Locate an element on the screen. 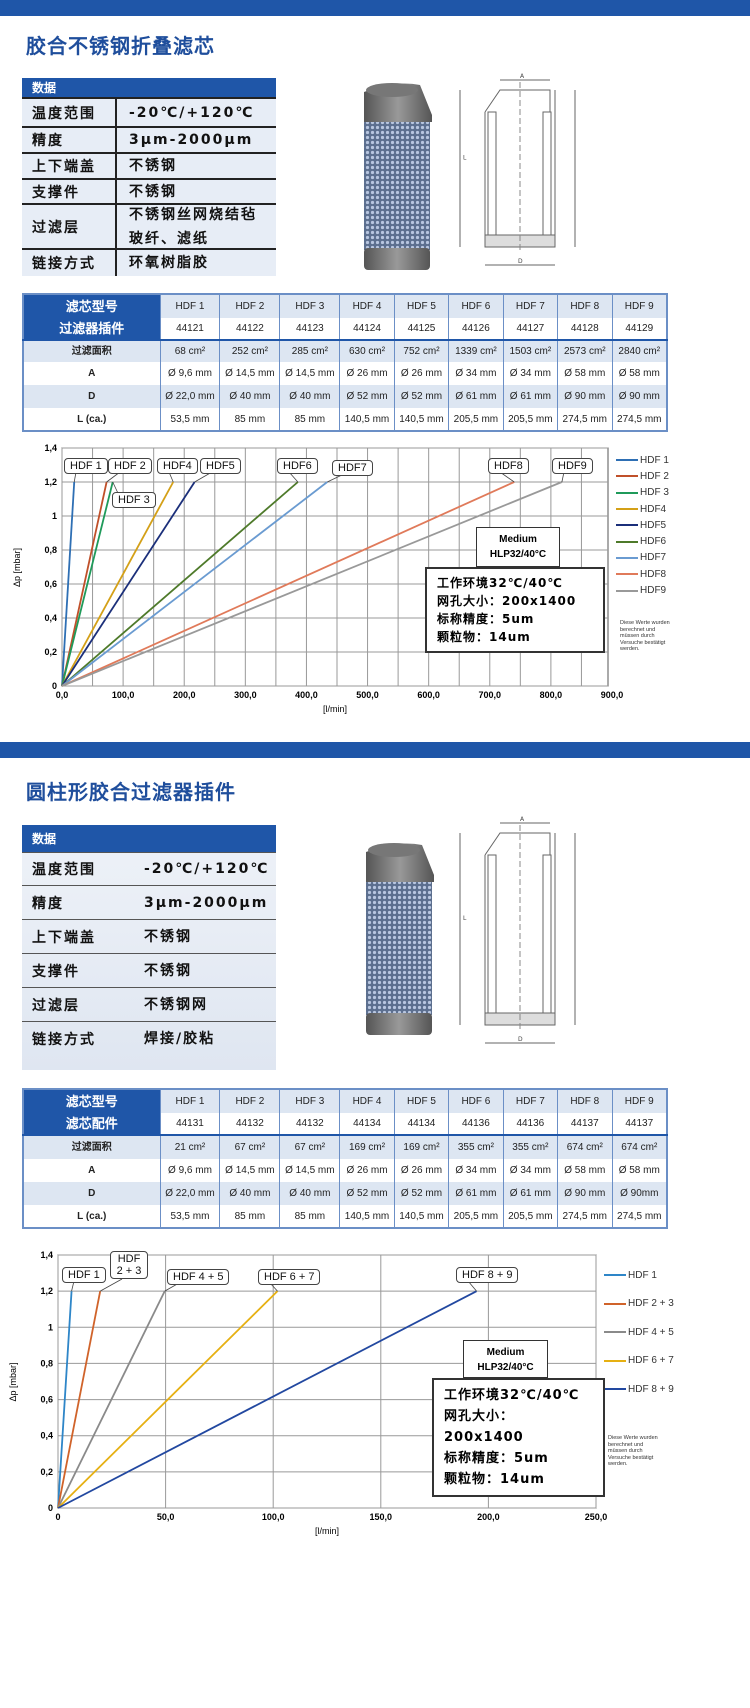 Image resolution: width=750 pixels, height=1708 pixels. legend-label: HDF 6 + 7 is located at coordinates (651, 1361).